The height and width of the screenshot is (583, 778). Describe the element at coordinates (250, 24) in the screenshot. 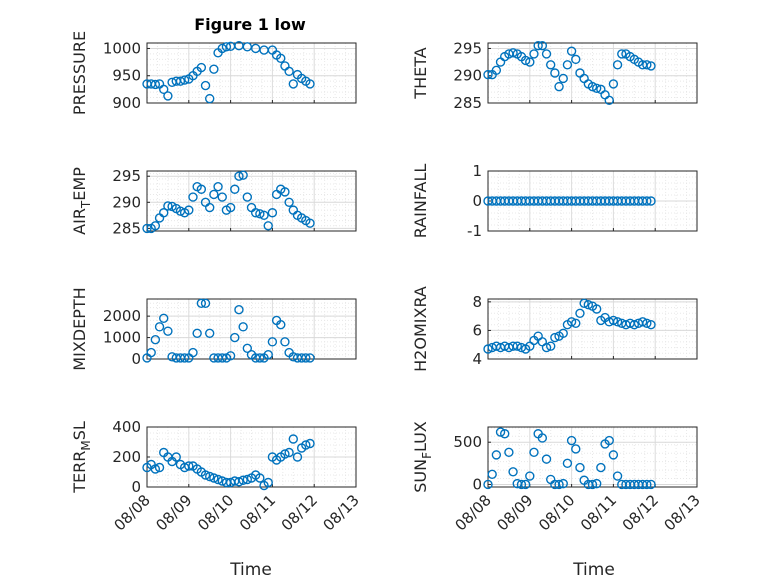

I see `figure-title: Figure 1 low` at that location.